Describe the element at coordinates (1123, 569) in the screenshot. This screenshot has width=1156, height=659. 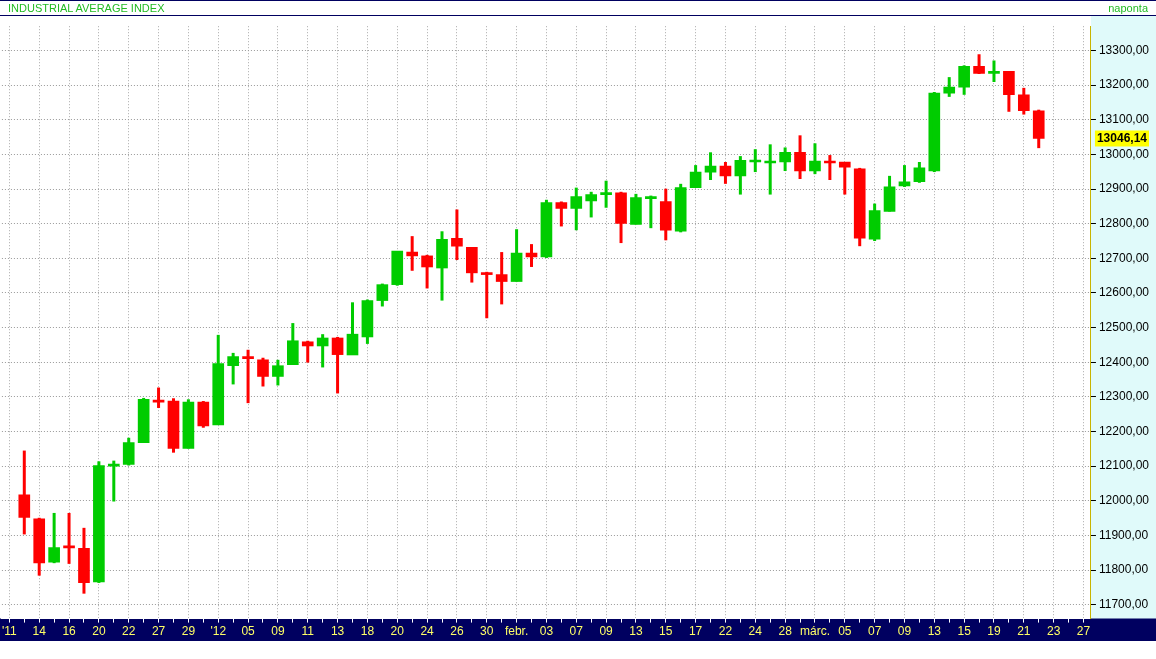
I see `y-tick-label: 11800,00` at that location.